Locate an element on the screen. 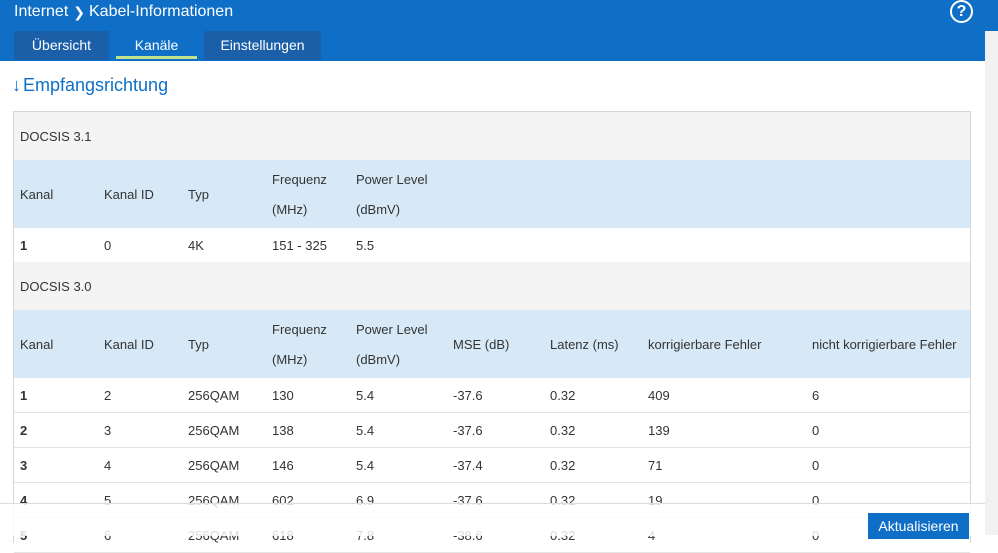  table-row: 2 3 256QAM 138 5.4 -37.6 0.32 139 0 is located at coordinates (492, 430).